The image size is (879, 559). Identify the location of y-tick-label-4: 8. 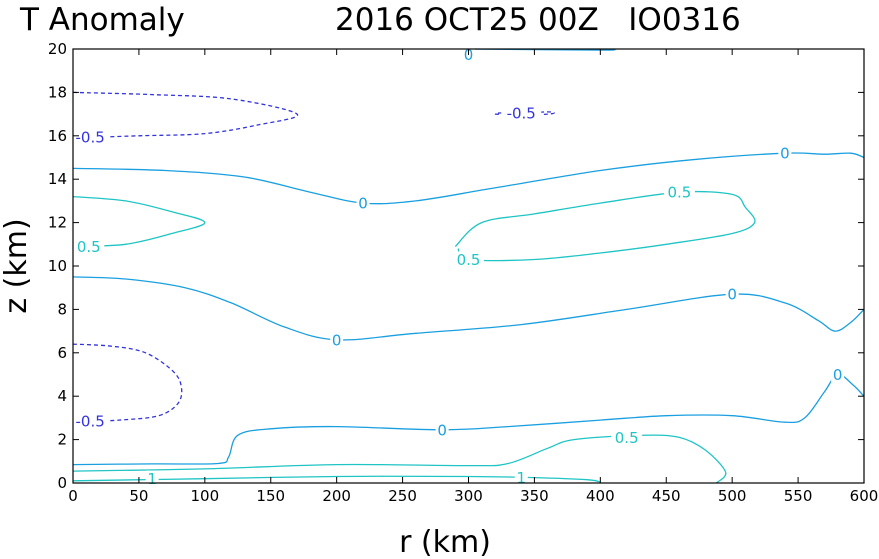
(62, 309).